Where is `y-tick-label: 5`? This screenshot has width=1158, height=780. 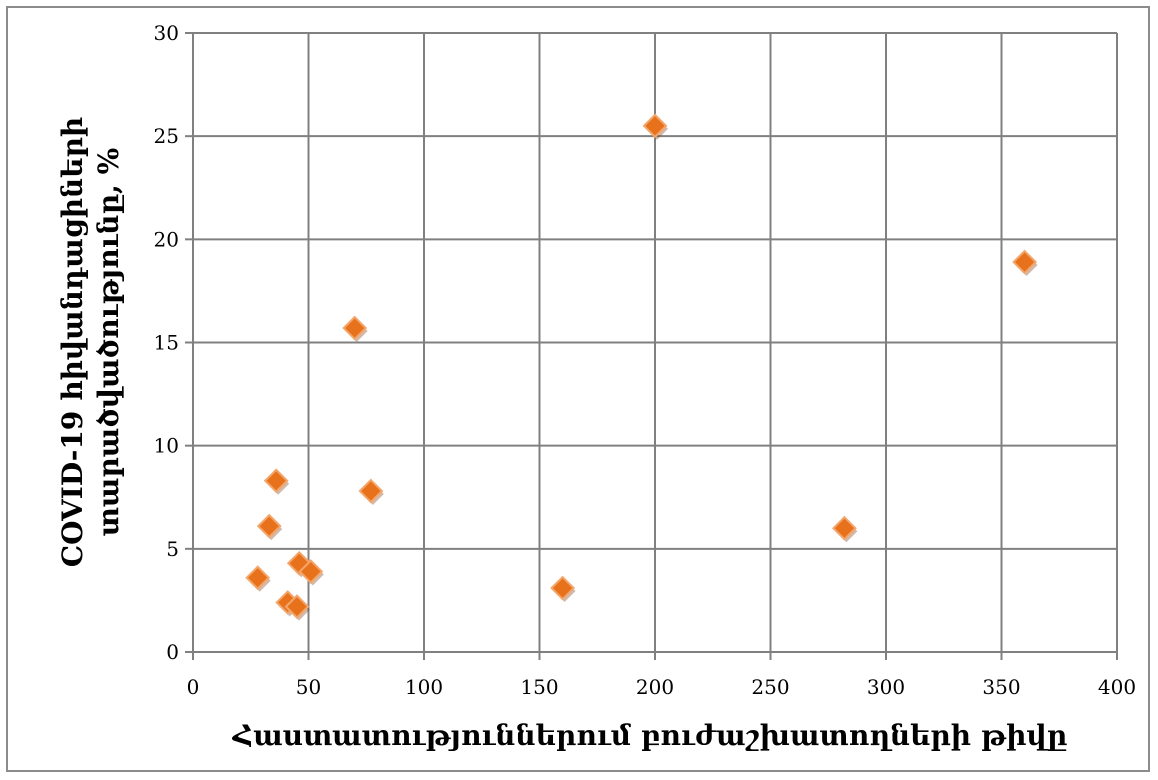 y-tick-label: 5 is located at coordinates (172, 549).